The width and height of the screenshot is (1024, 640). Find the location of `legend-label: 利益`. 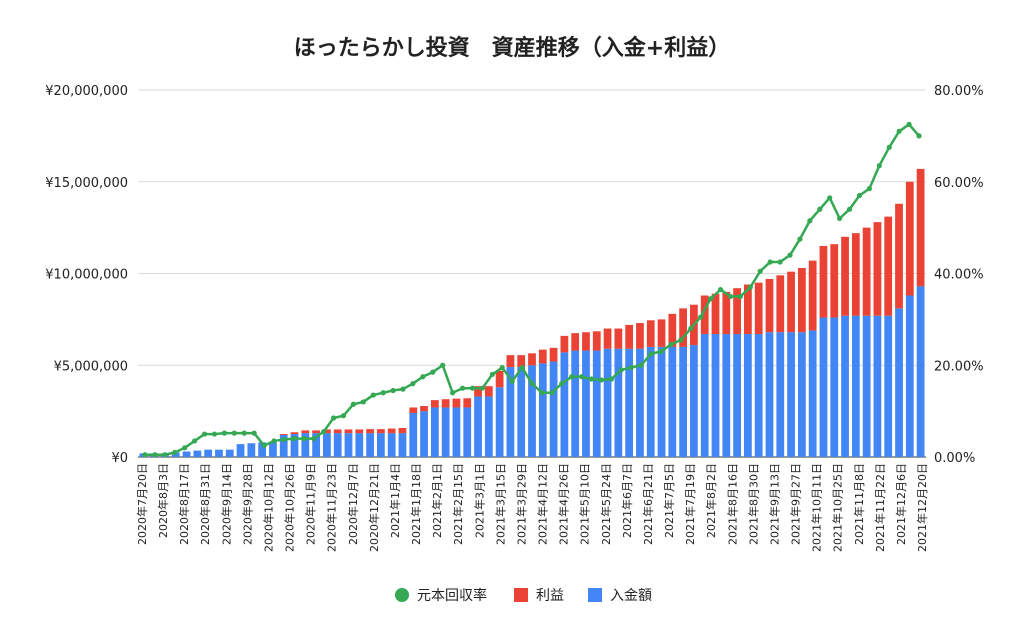

legend-label: 利益 is located at coordinates (550, 596).